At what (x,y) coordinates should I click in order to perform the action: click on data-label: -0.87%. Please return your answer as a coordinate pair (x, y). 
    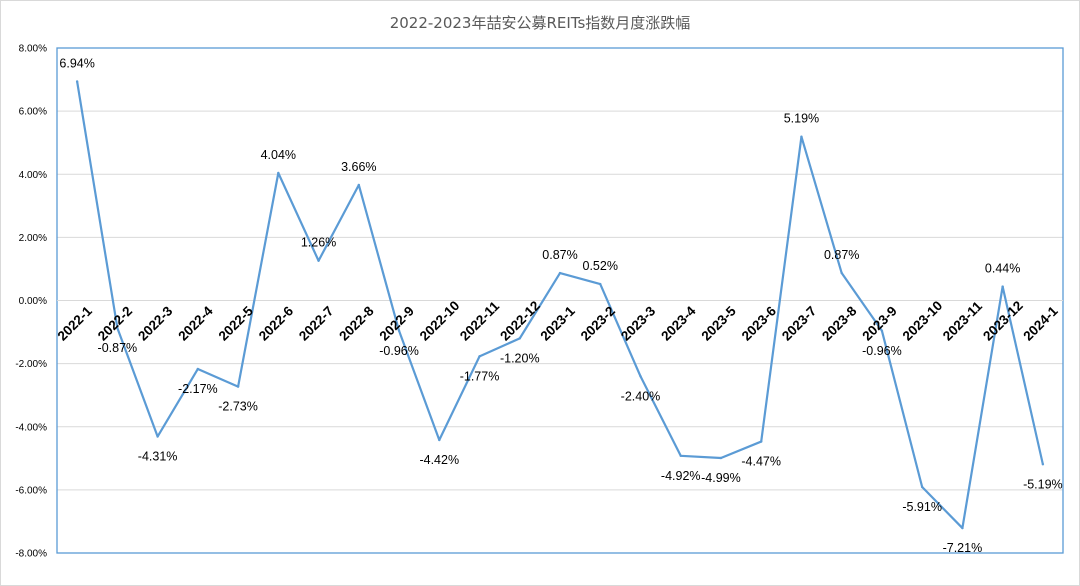
    Looking at the image, I should click on (118, 348).